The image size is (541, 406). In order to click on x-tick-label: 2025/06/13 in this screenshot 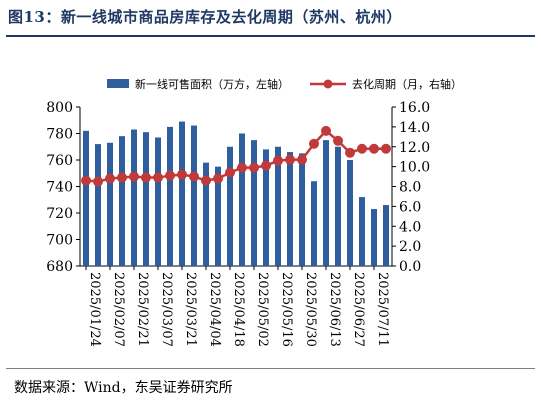, I will do `click(334, 309)`.